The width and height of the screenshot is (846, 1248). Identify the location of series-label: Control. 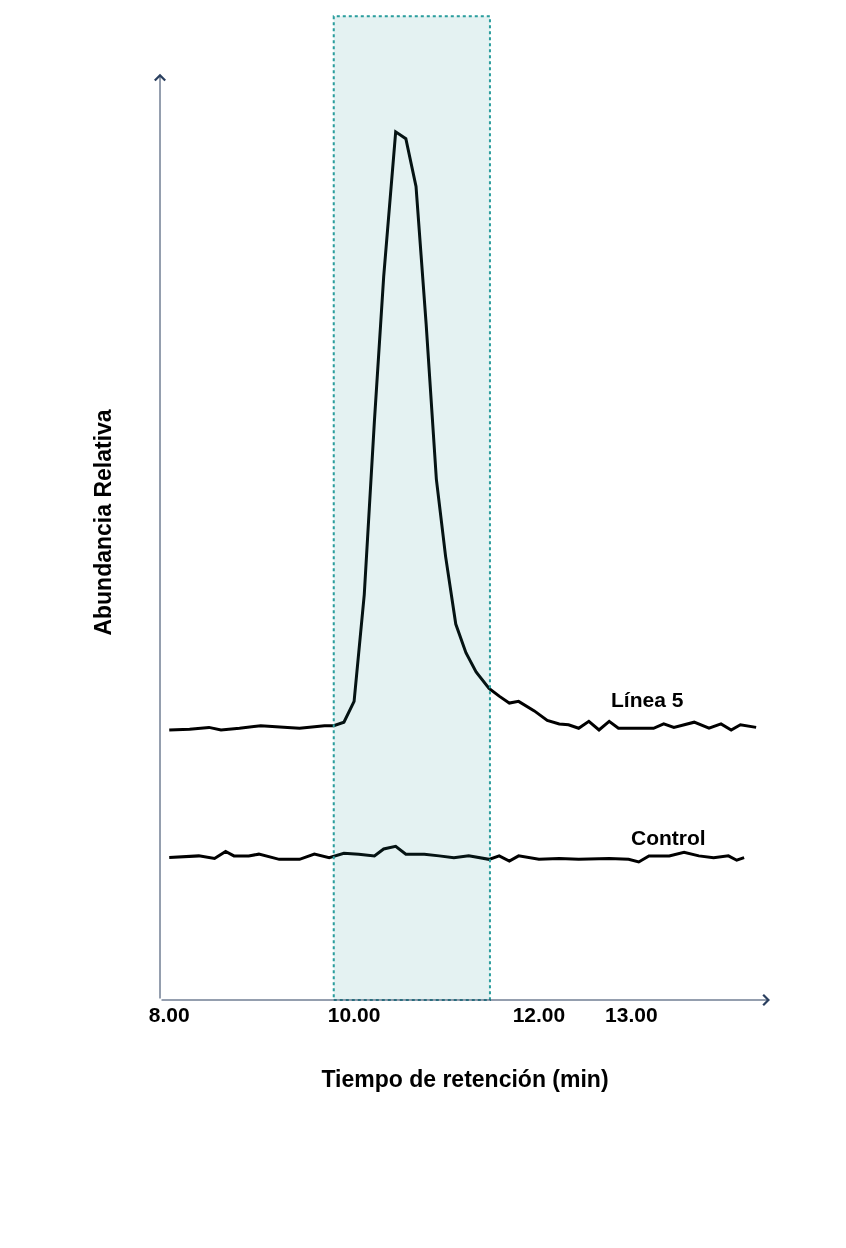
(668, 837).